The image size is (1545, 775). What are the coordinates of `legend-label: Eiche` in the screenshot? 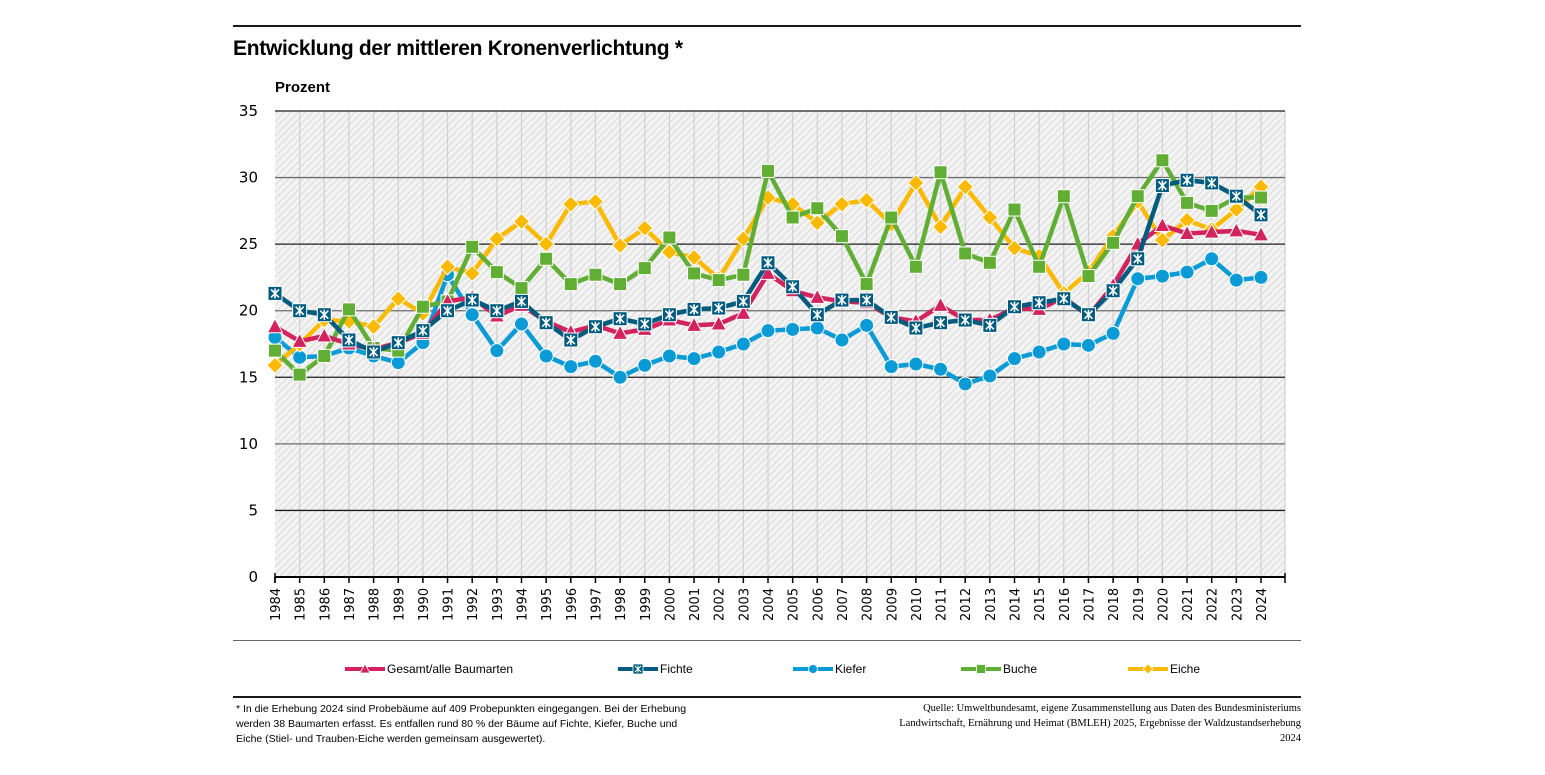 It's located at (1185, 669).